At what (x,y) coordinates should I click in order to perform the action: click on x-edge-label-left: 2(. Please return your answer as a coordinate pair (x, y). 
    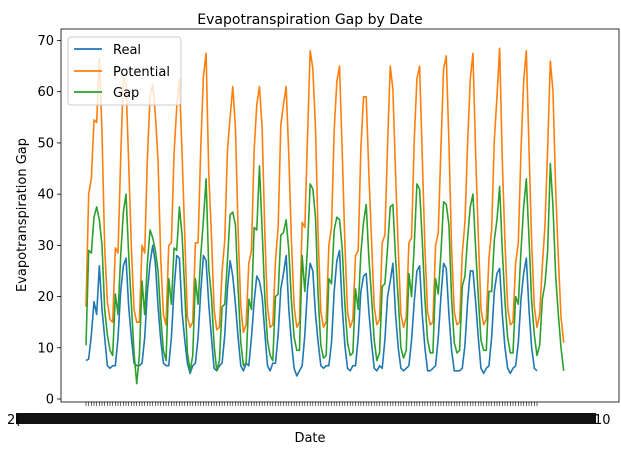
    Looking at the image, I should click on (13, 420).